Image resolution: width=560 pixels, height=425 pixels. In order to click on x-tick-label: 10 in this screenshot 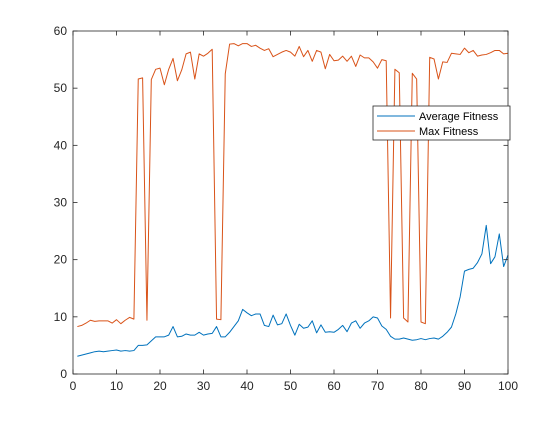, I will do `click(117, 386)`.